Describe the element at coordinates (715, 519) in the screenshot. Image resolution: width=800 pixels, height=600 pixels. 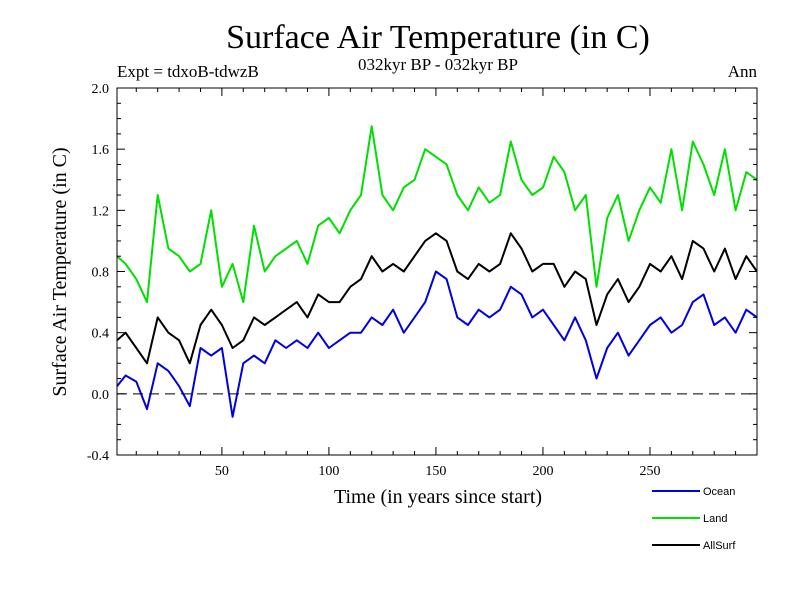
I see `legend-label-land: Land` at that location.